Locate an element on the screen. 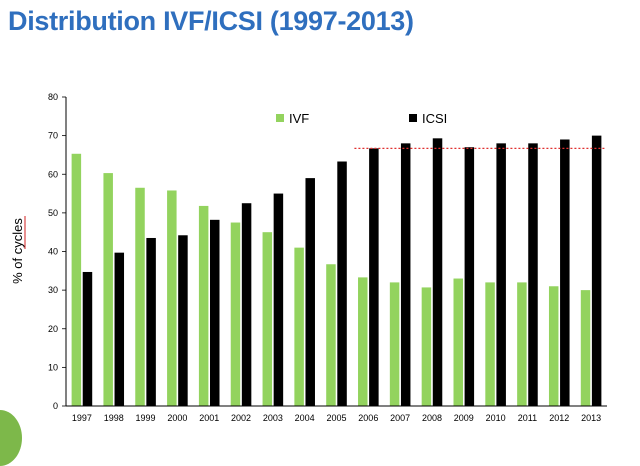 This screenshot has width=640, height=466. ivf-bar-1997 is located at coordinates (76, 279).